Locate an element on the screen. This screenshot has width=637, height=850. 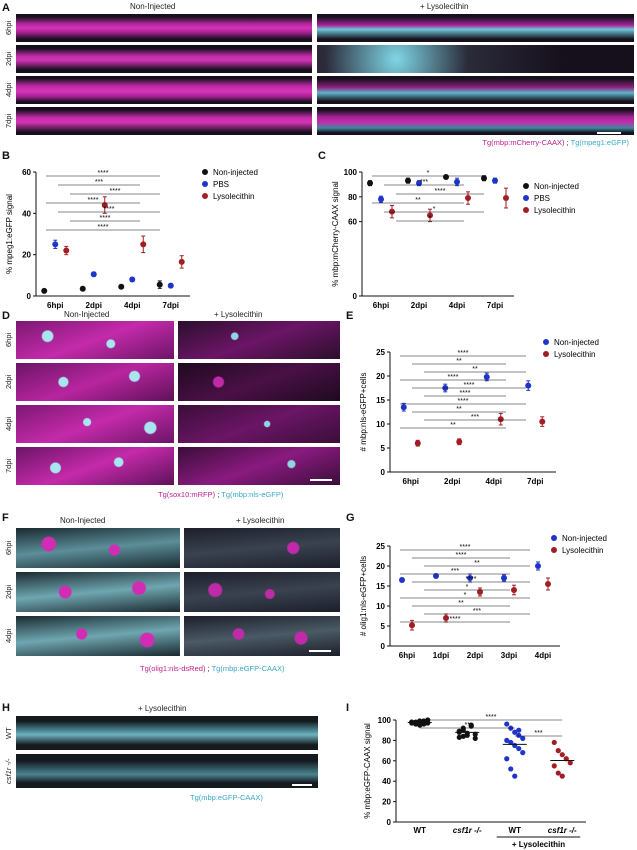
y-tick-label: 25 is located at coordinates (380, 546).